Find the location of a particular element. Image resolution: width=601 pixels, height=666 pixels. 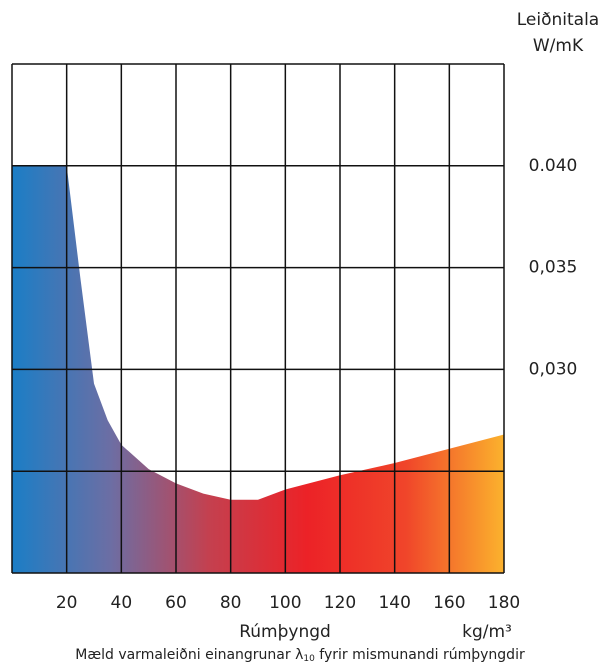

caption-part: Mæld varmaleiðni einangrunar λ is located at coordinates (189, 655).